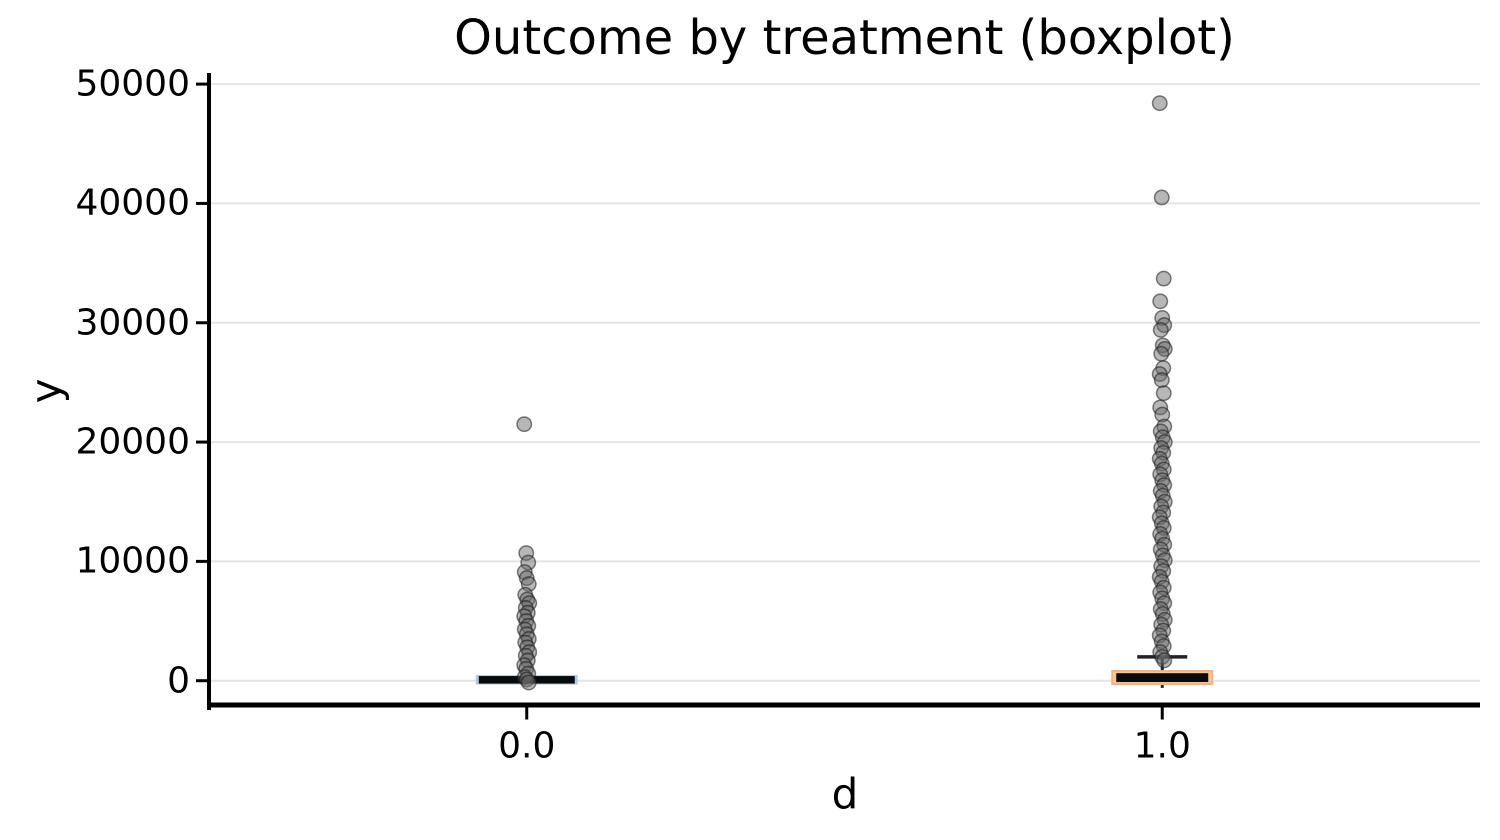 The width and height of the screenshot is (1500, 840). Describe the element at coordinates (132, 84) in the screenshot. I see `y-tick-label-50000: 50000` at that location.